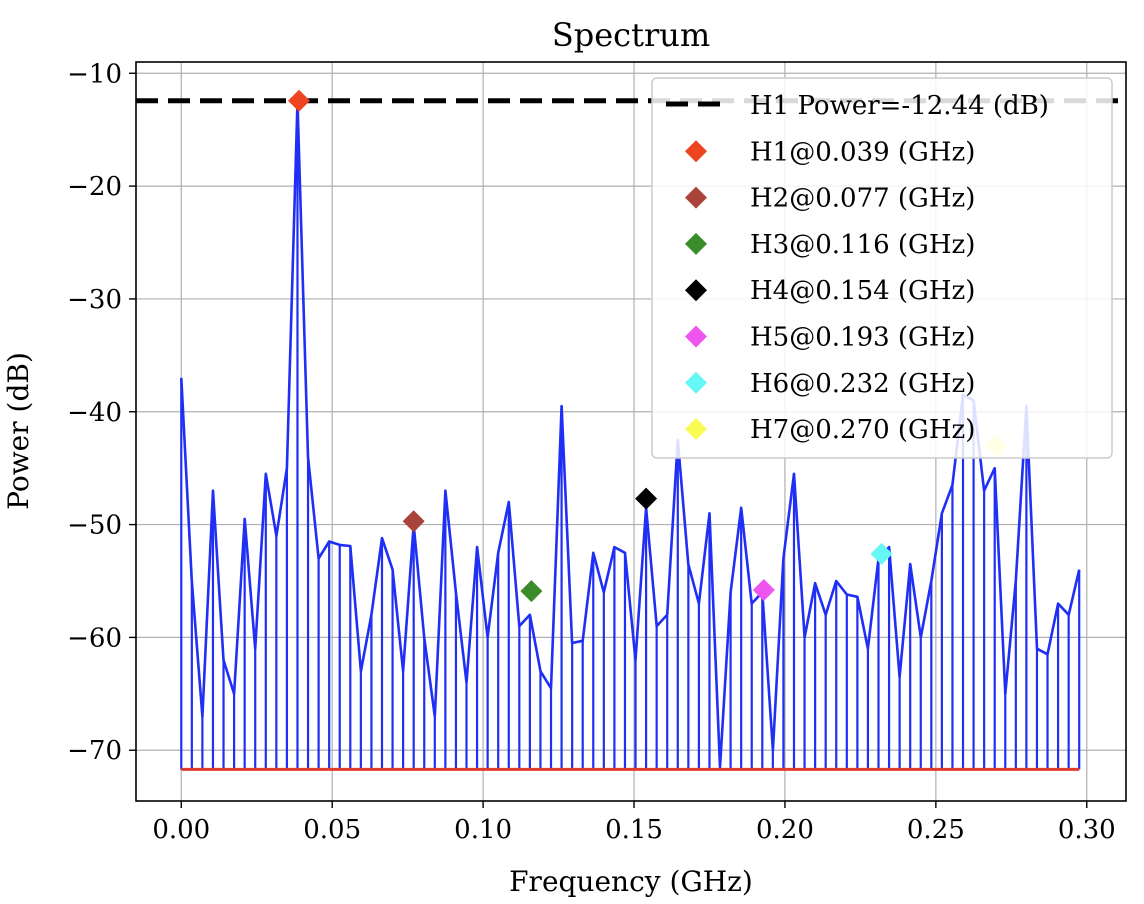 This screenshot has height=904, width=1144. I want to click on y-tick-label: −70, so click(94, 751).